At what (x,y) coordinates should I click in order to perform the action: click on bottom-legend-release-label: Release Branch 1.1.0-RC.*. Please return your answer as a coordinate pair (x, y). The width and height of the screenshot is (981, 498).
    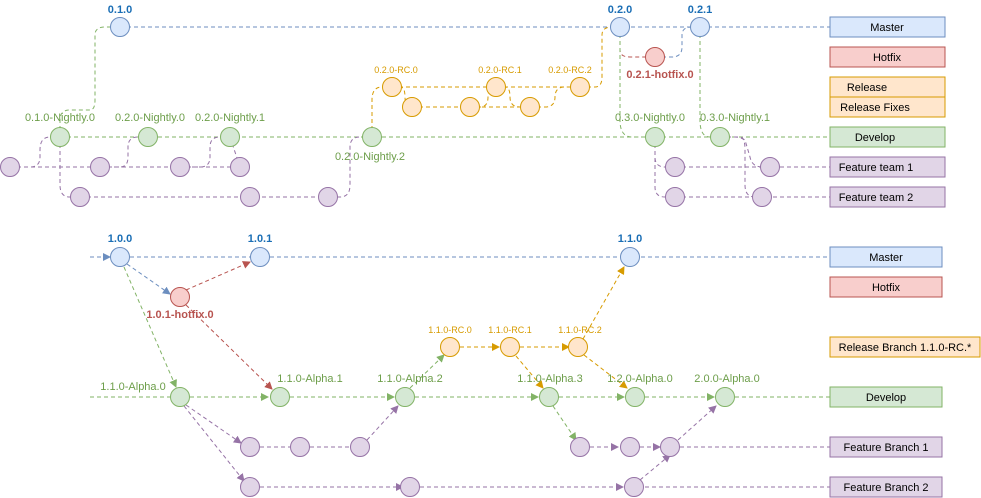
    Looking at the image, I should click on (905, 348).